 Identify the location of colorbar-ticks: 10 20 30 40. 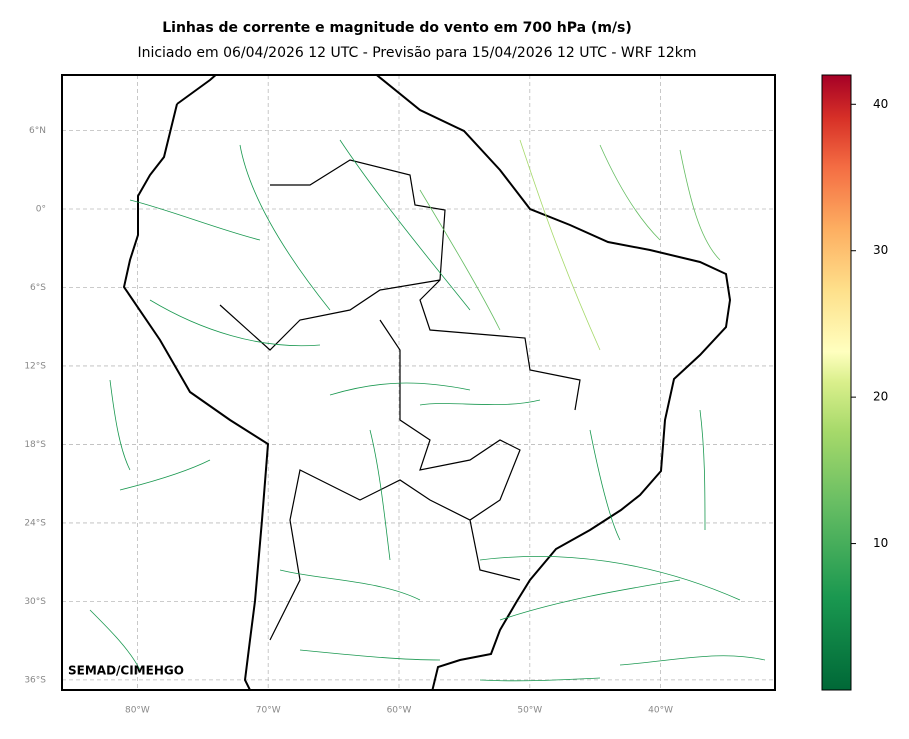
(869, 323).